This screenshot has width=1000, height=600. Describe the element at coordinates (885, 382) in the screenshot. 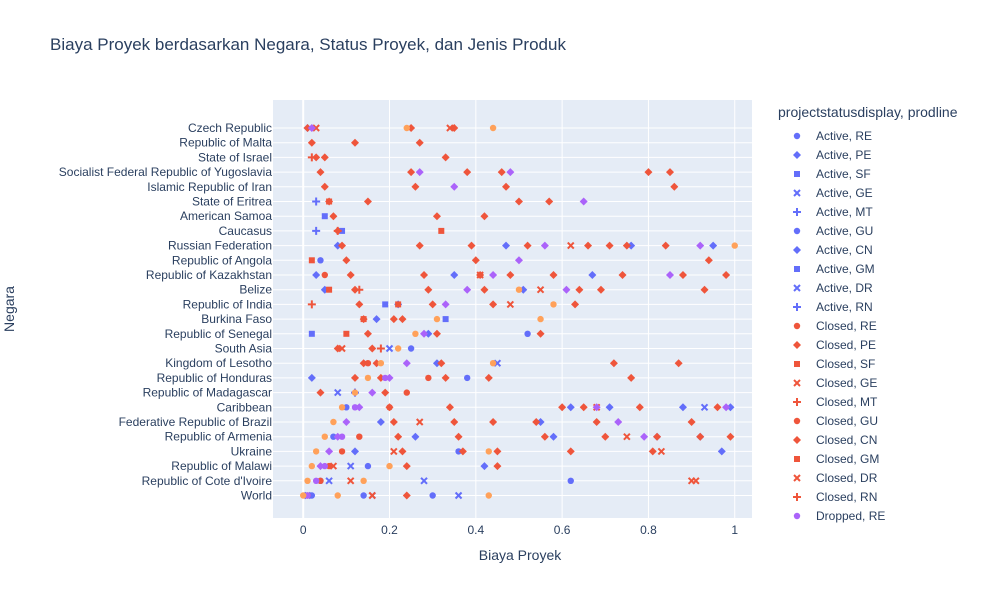

I see `legend-item: Closed, GE` at that location.